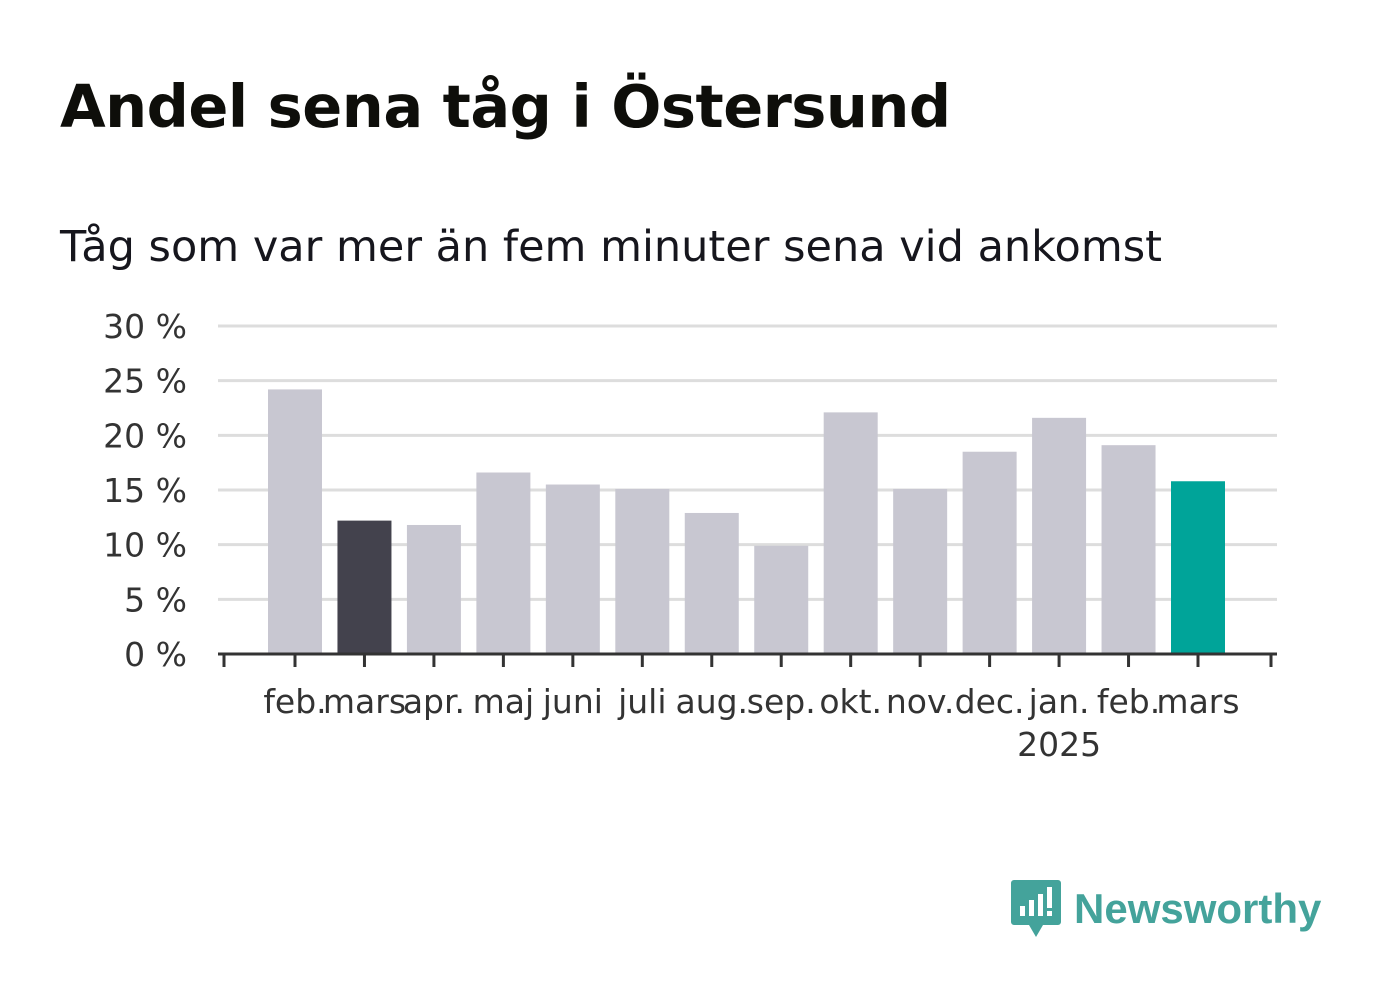 The height and width of the screenshot is (999, 1382). Describe the element at coordinates (711, 701) in the screenshot. I see `x-tick-label: aug.` at that location.